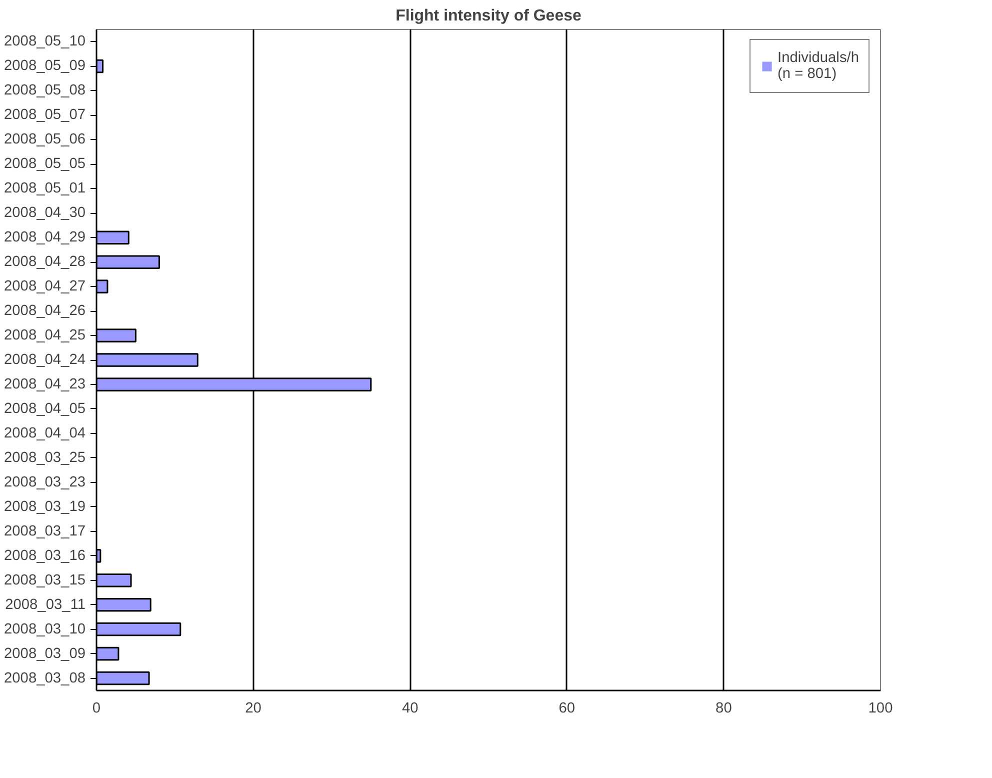  I want to click on y-tick-label: 2008_04_28, so click(45, 262).